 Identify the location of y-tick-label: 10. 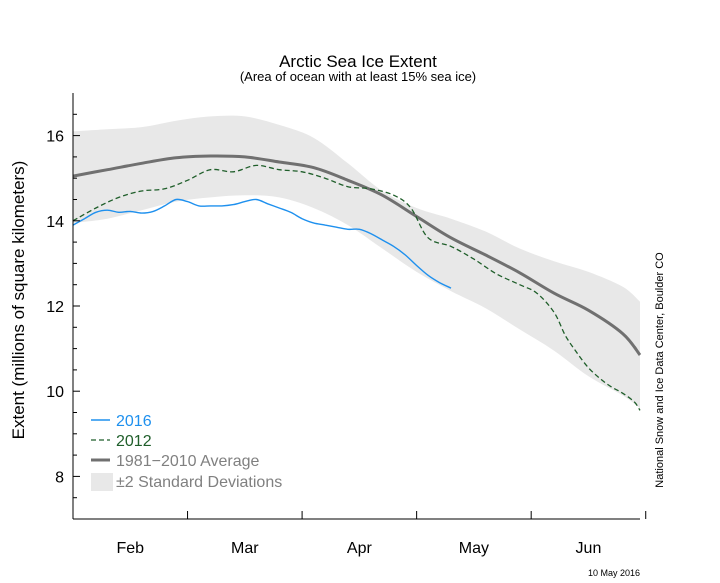
(55, 392).